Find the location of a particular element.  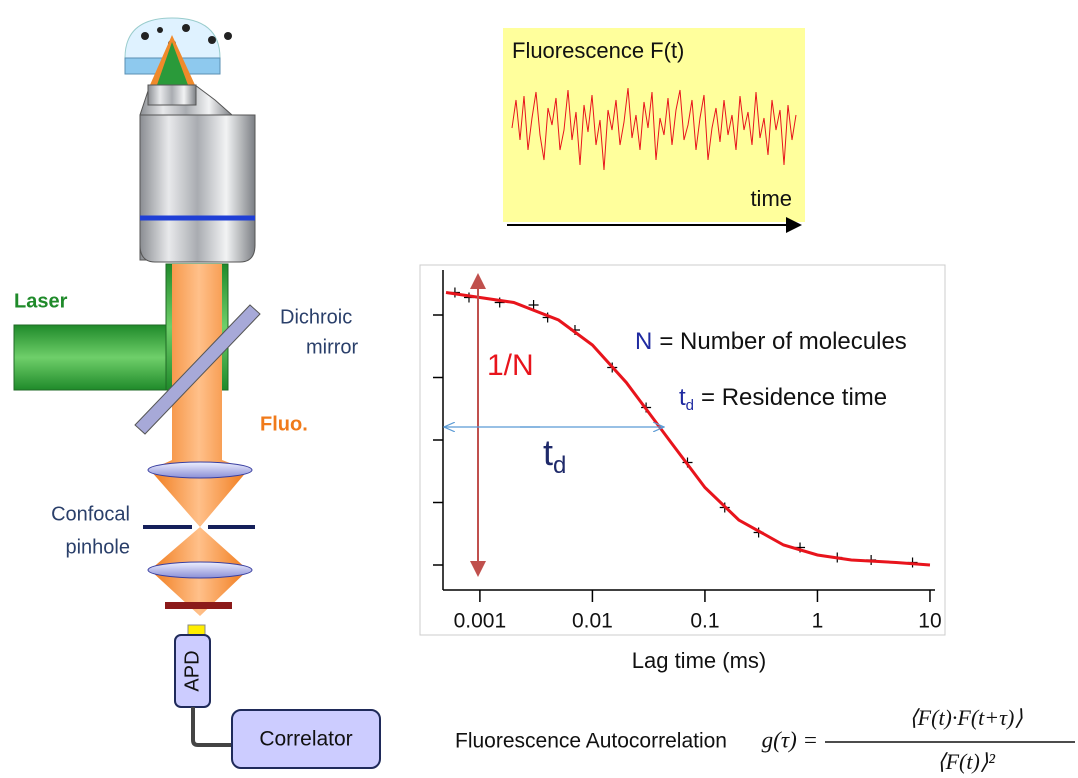

emission-filter is located at coordinates (198, 605).